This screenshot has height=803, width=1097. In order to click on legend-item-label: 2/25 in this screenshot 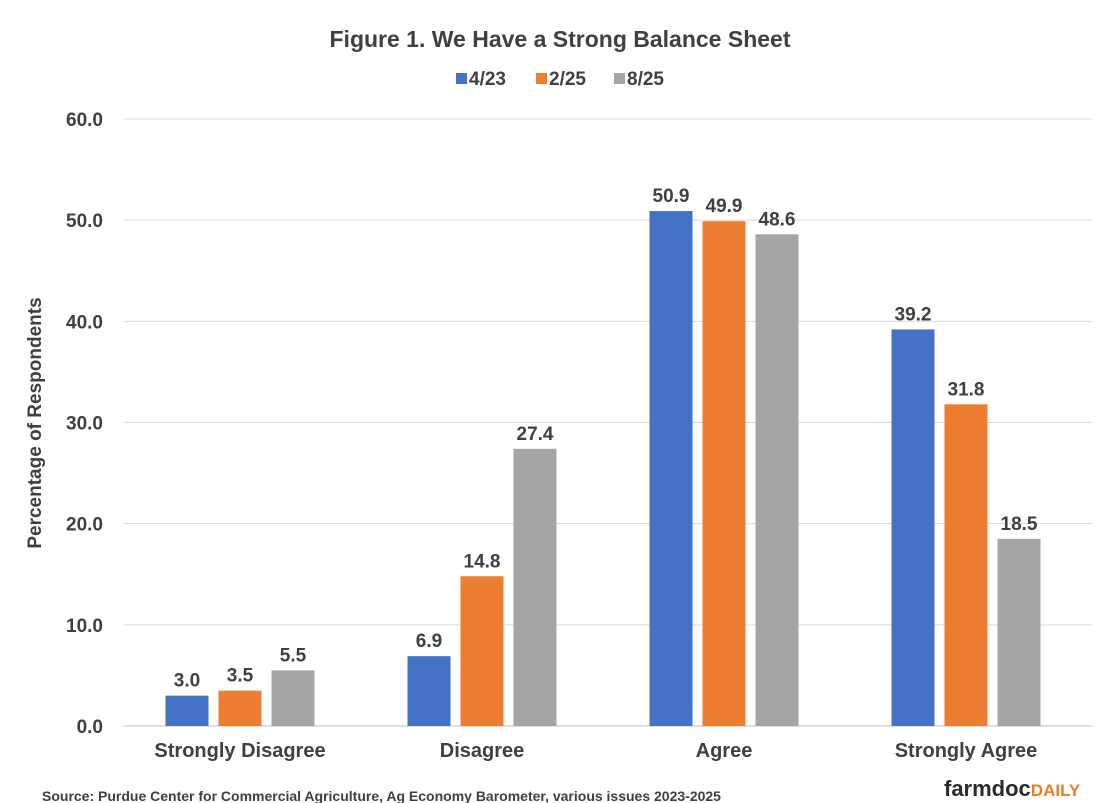, I will do `click(567, 79)`.